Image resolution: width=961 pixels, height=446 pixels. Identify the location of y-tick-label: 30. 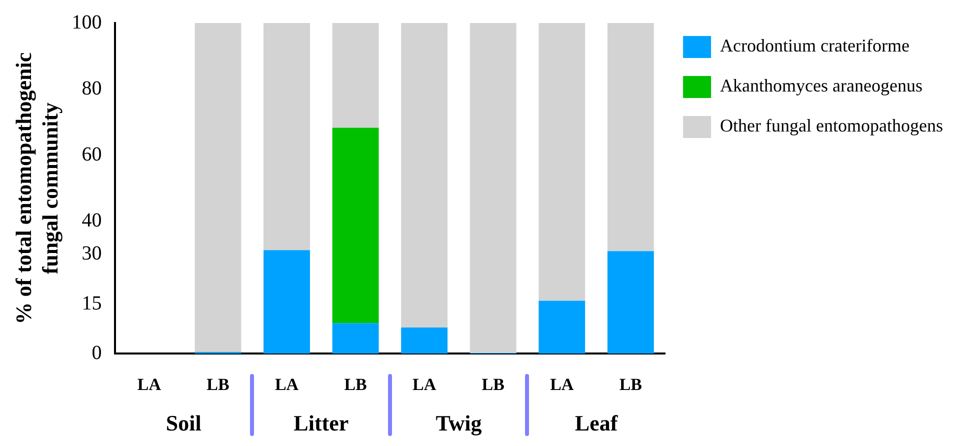
(92, 253).